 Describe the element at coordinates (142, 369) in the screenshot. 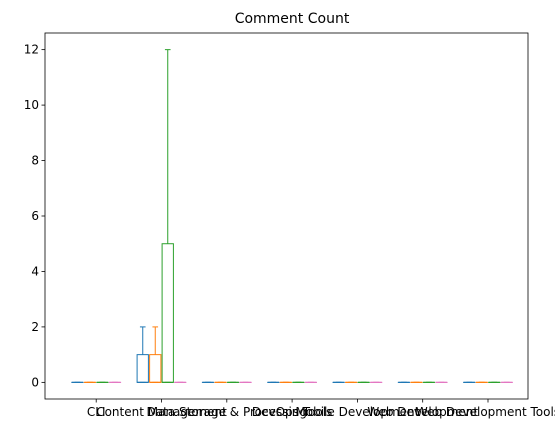

I see `box-cat1-s0` at that location.